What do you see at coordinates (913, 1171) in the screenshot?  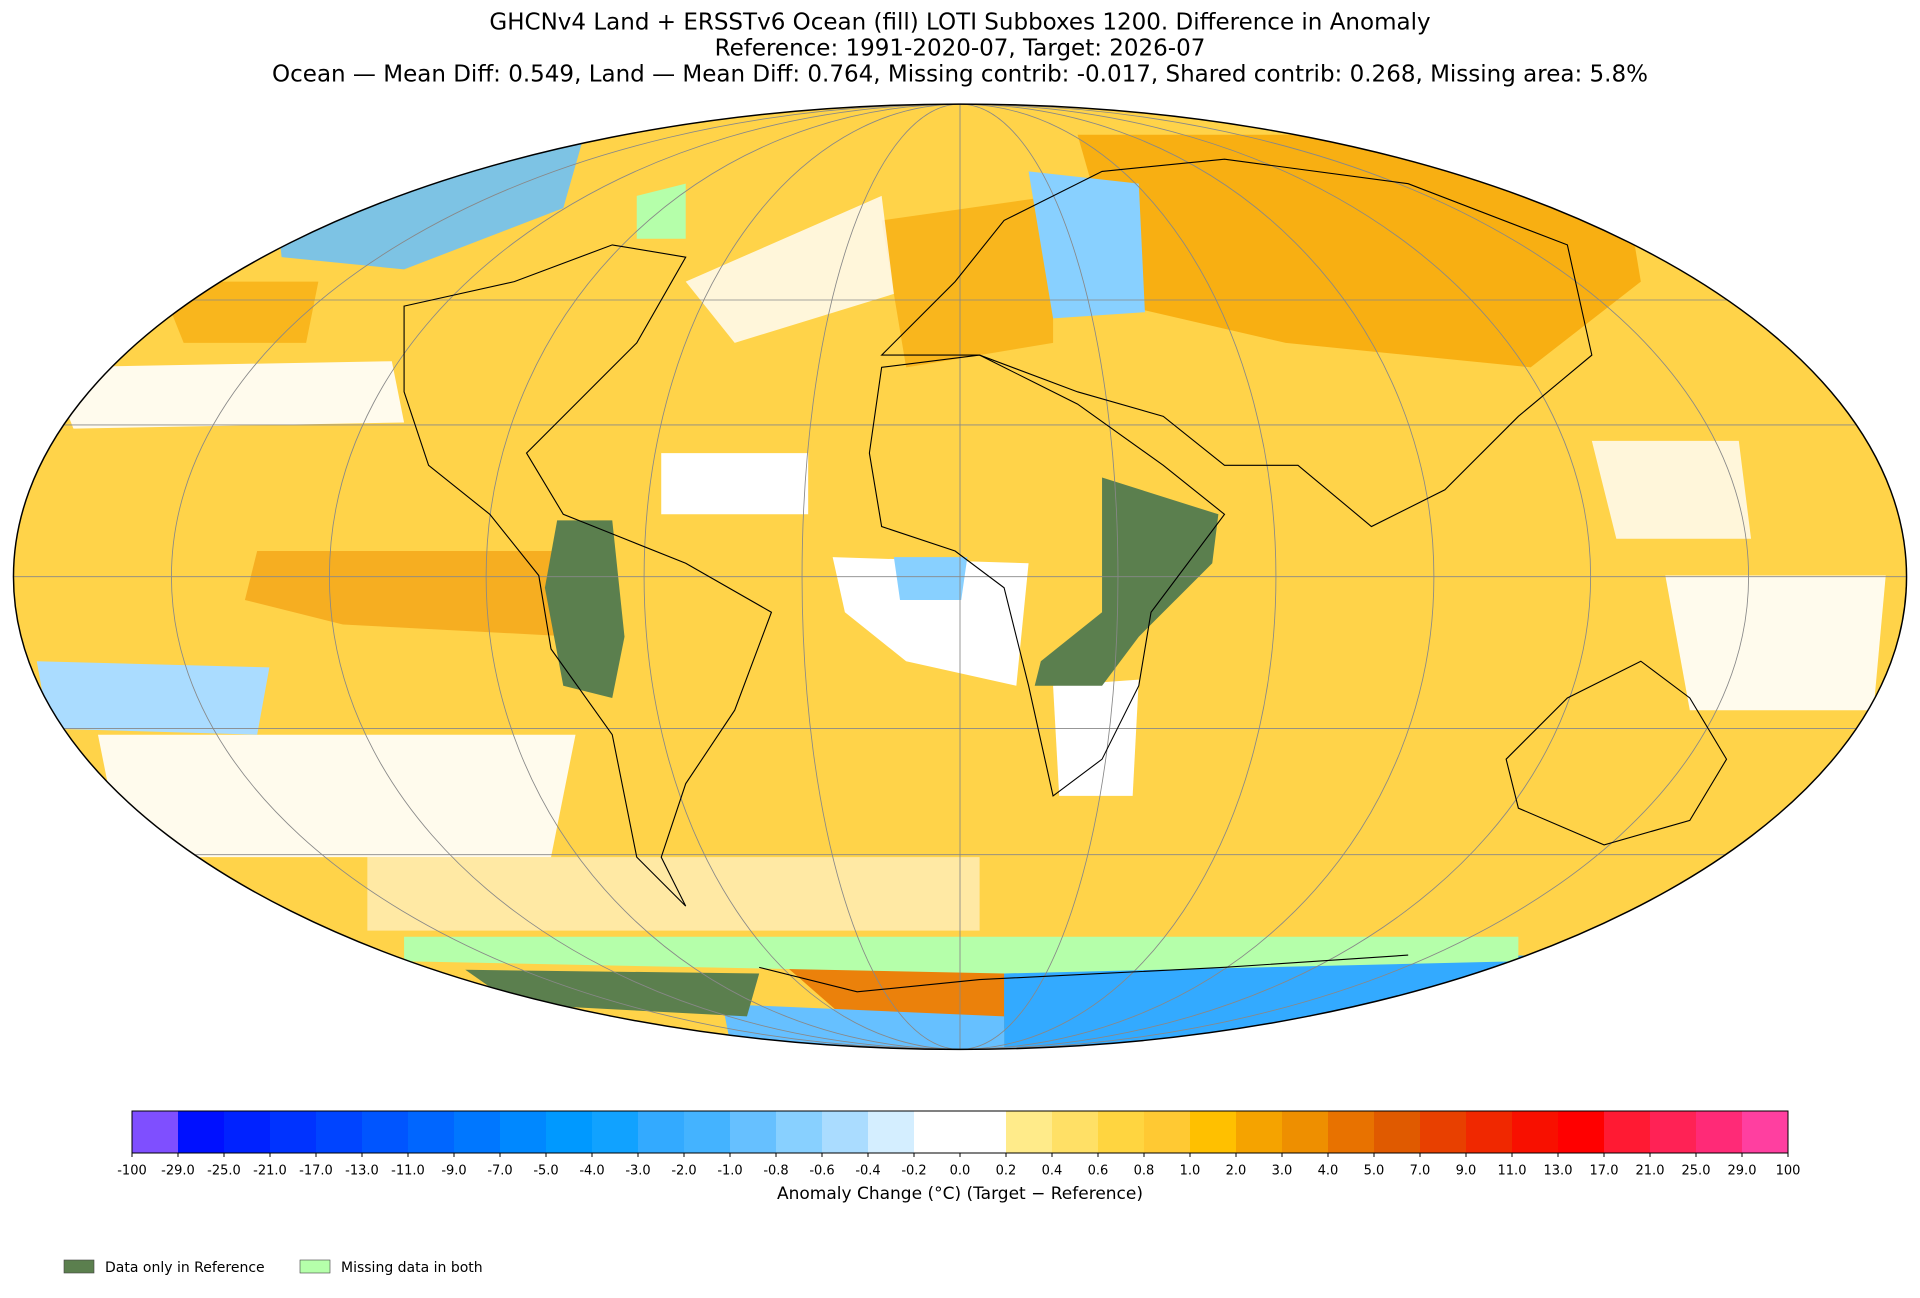 I see `colorbar-tick-label: -0.2` at bounding box center [913, 1171].